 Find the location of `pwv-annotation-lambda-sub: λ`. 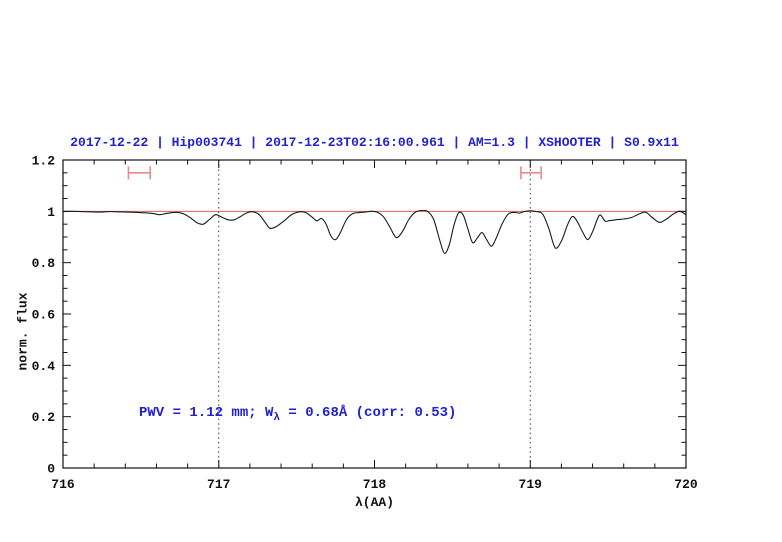

pwv-annotation-lambda-sub: λ is located at coordinates (277, 417).